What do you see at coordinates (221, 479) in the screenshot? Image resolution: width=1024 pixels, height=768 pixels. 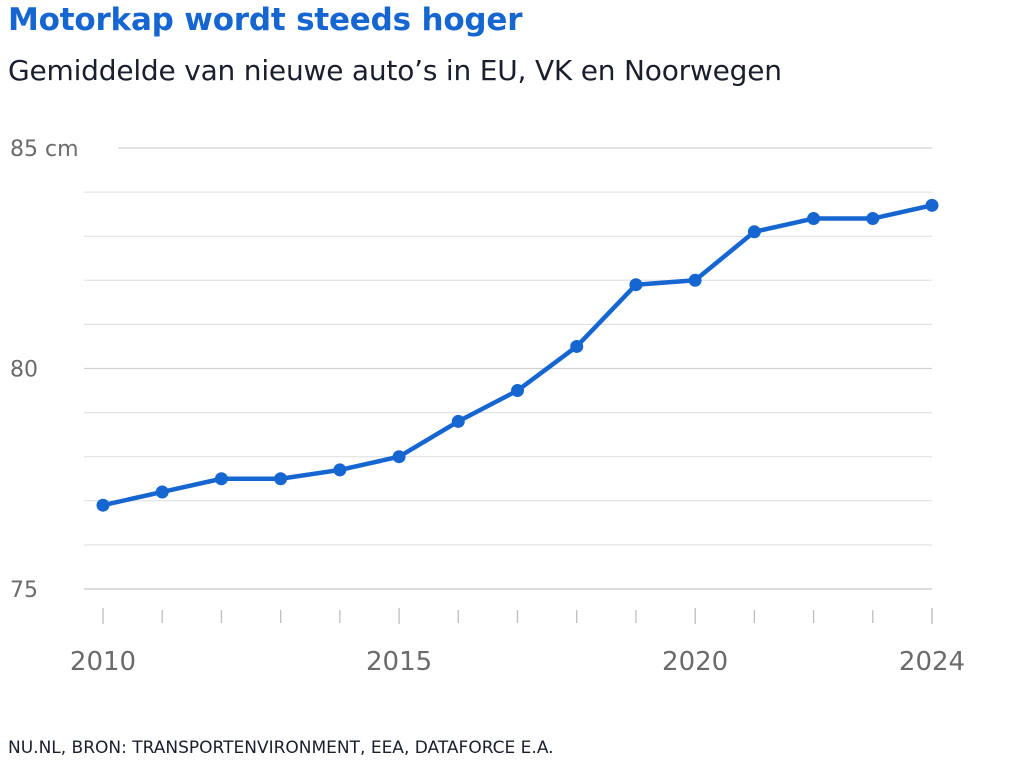 I see `data-point-2012` at bounding box center [221, 479].